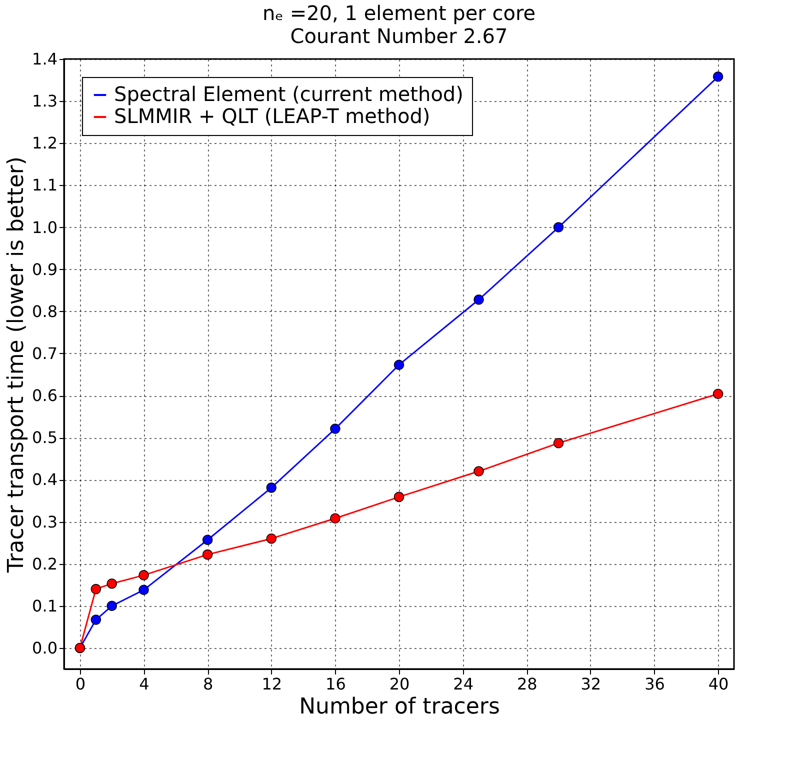  Describe the element at coordinates (45, 648) in the screenshot. I see `y-tick-label: 0.0` at that location.